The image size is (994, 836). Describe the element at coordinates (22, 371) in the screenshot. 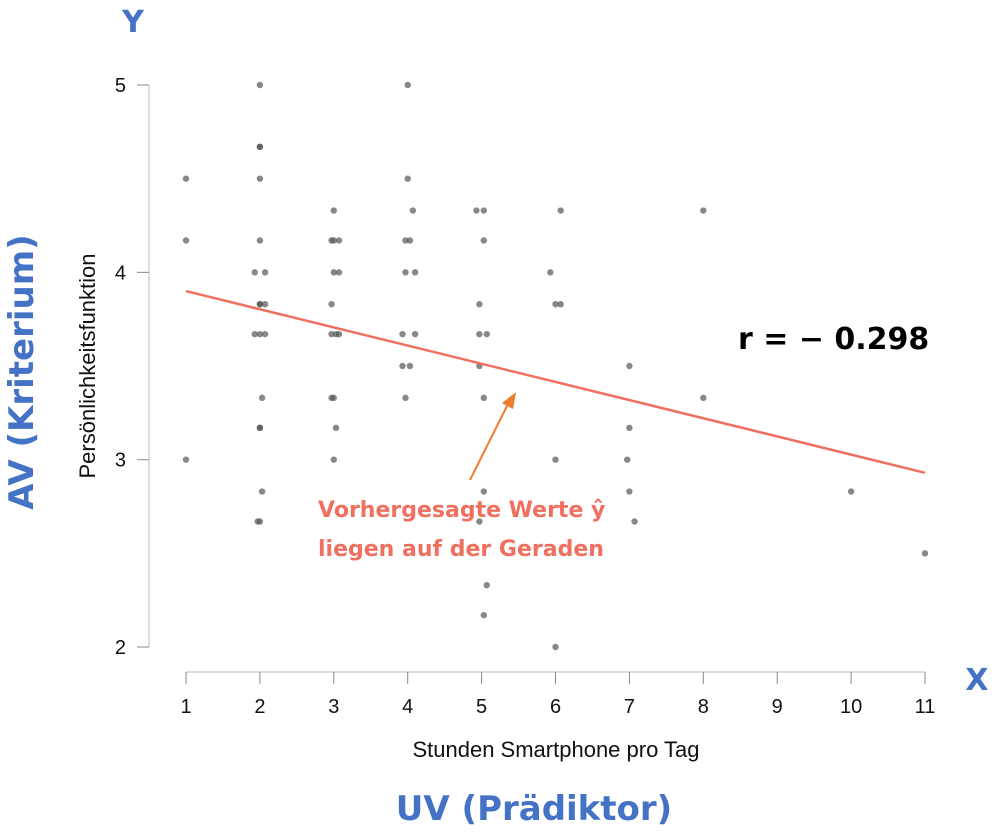

I see `av-label: AV (Kriterium)` at that location.